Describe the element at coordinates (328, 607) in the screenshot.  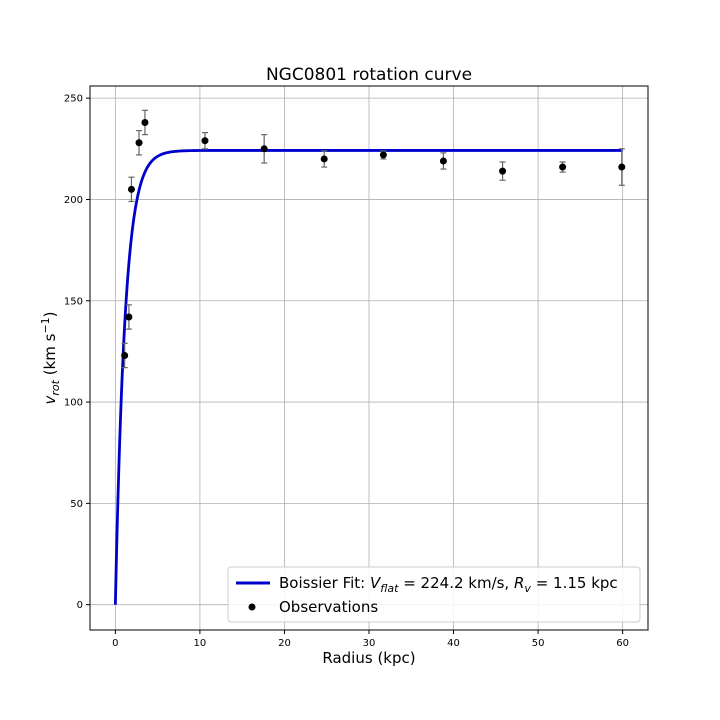
I see `legend-observations-label: Observations` at that location.